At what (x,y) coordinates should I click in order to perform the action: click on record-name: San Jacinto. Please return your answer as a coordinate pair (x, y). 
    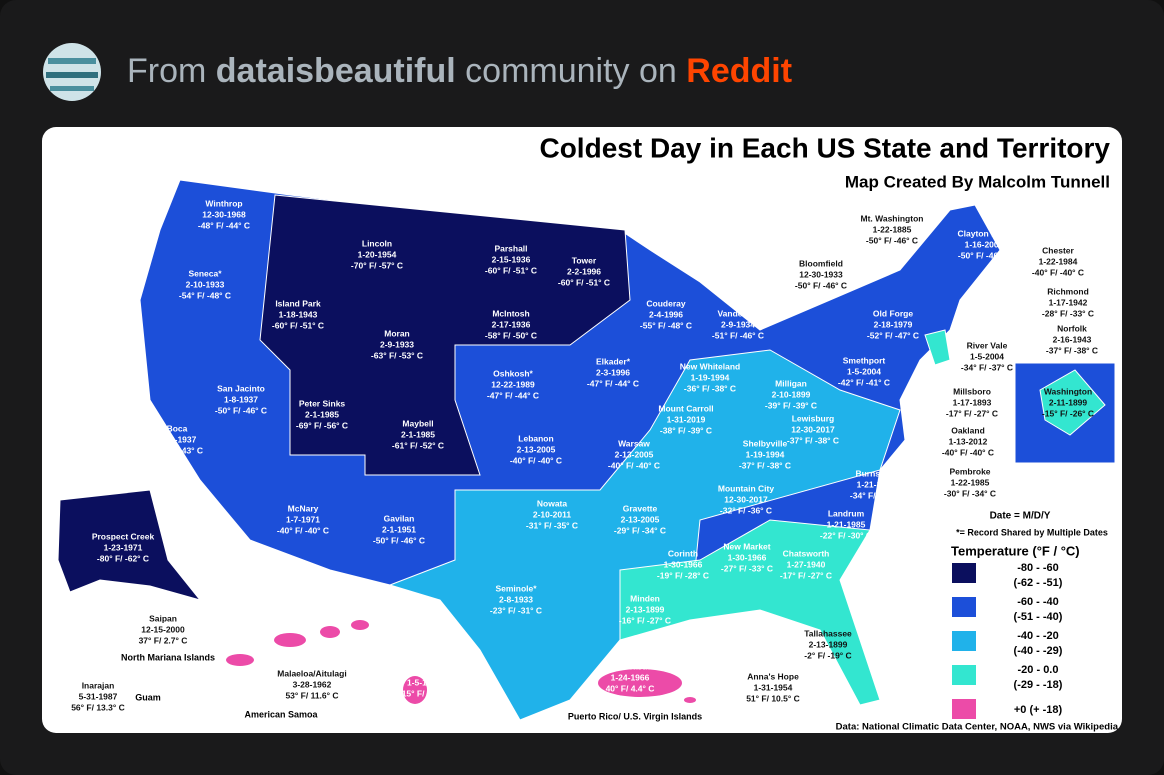
    Looking at the image, I should click on (241, 388).